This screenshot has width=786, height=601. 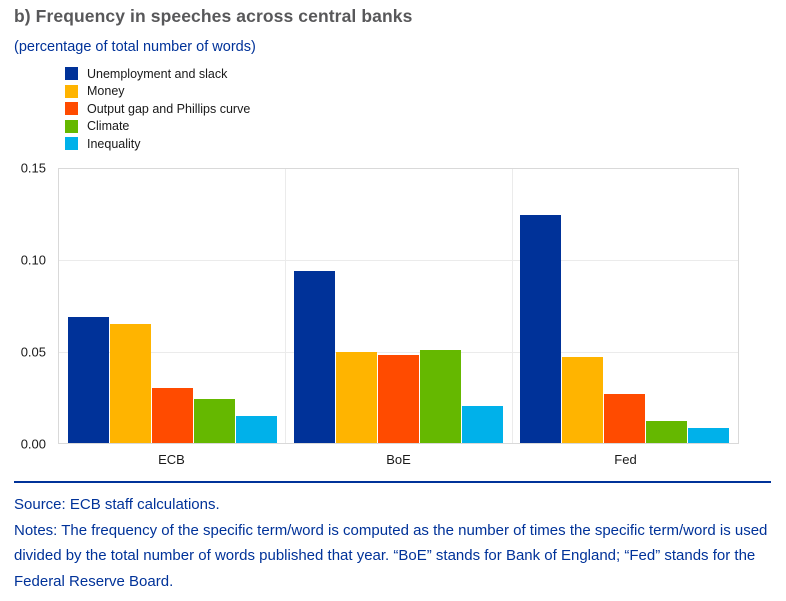 What do you see at coordinates (392, 482) in the screenshot?
I see `divider-line` at bounding box center [392, 482].